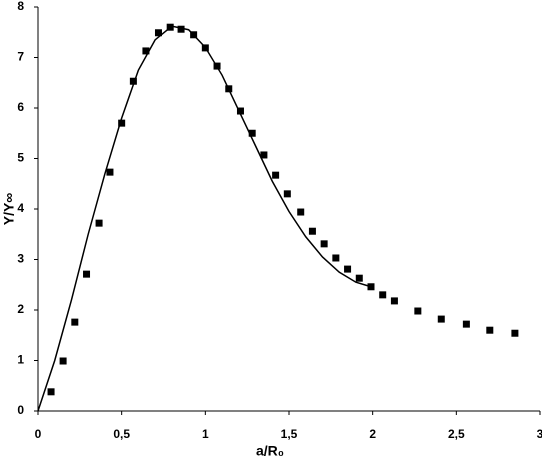 The width and height of the screenshot is (542, 463). Describe the element at coordinates (456, 434) in the screenshot. I see `x-tick-label: 2,5` at that location.